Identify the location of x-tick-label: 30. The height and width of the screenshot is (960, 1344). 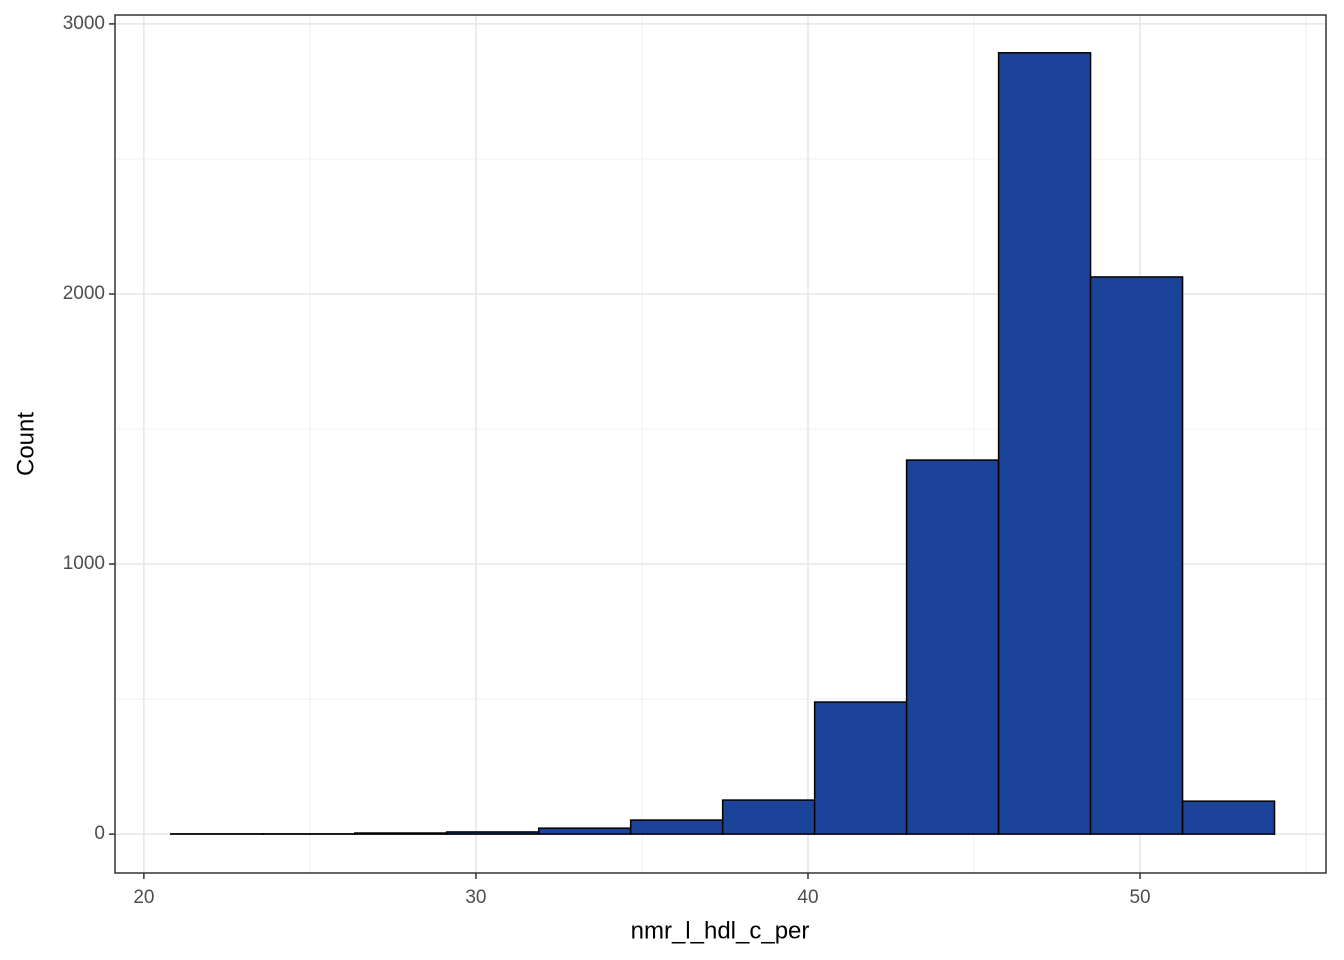
(475, 897).